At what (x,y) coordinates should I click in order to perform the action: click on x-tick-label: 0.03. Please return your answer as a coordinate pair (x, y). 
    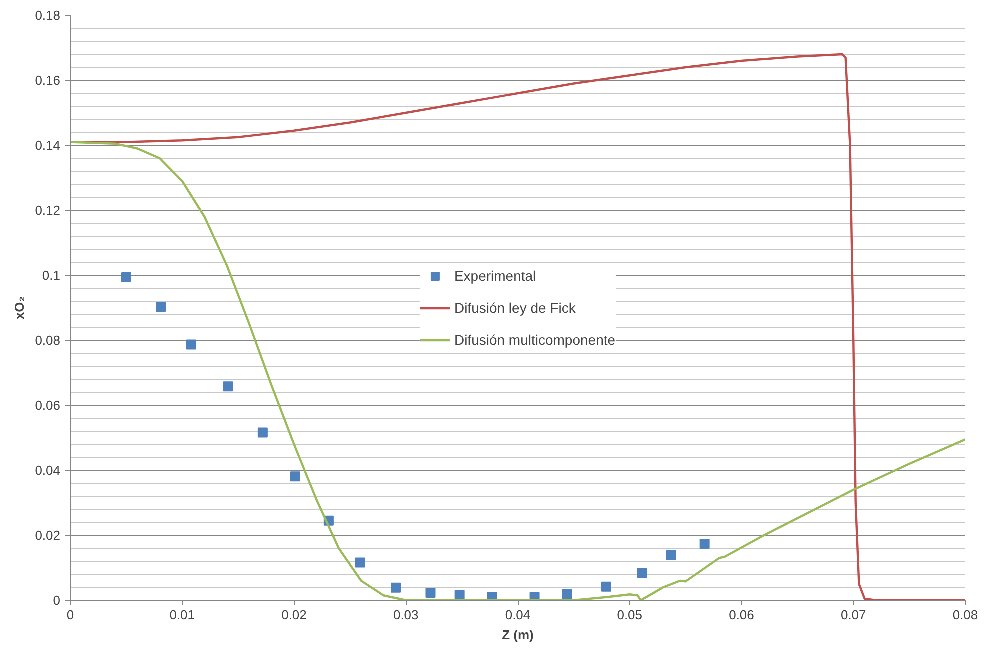
    Looking at the image, I should click on (406, 615).